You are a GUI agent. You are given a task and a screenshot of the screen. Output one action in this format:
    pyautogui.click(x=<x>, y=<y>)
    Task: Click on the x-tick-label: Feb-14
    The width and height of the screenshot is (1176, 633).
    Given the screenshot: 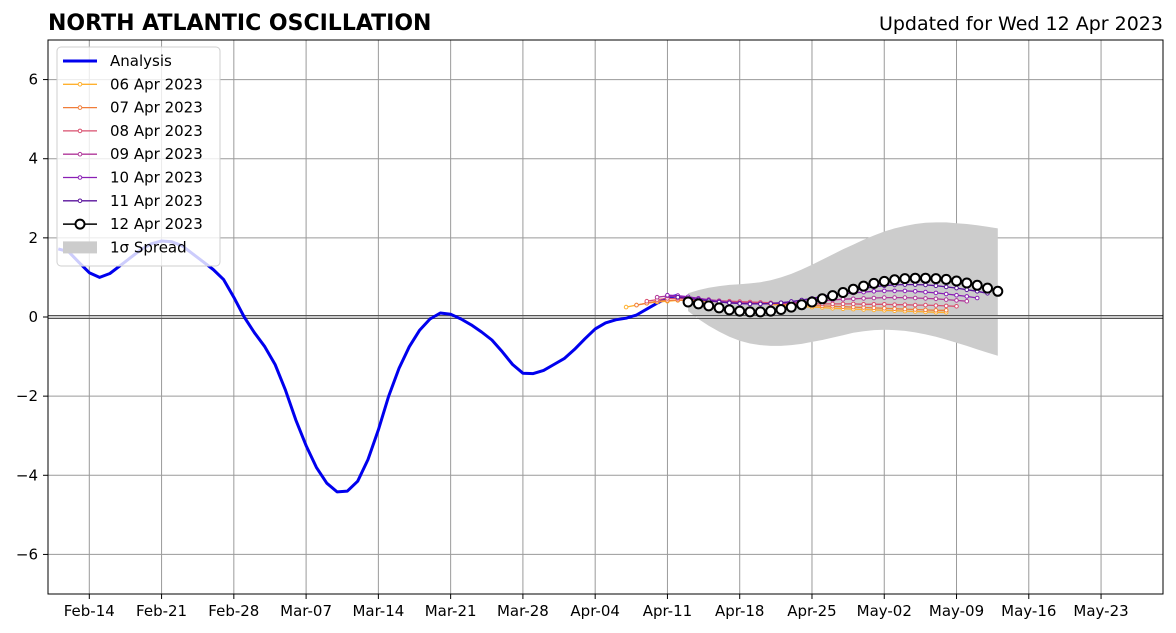 What is the action you would take?
    pyautogui.click(x=89, y=611)
    